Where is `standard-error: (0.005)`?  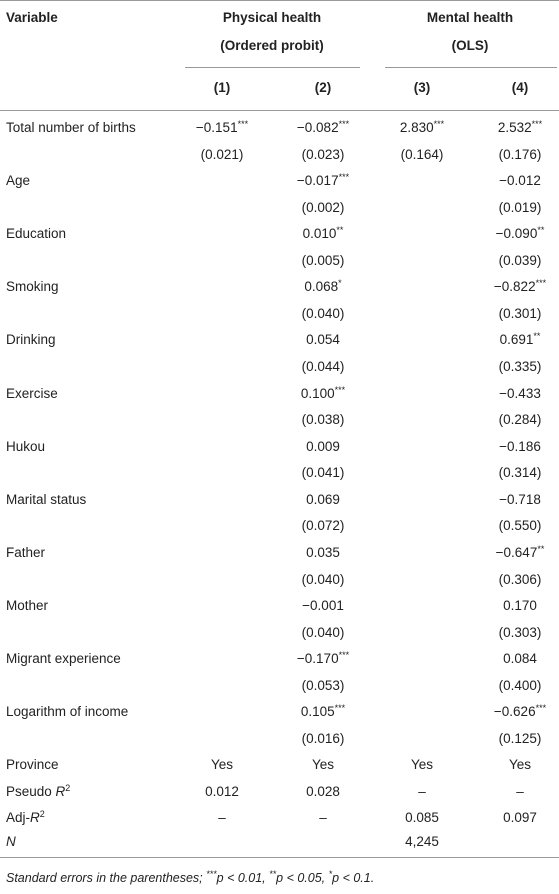
standard-error: (0.005) is located at coordinates (323, 260).